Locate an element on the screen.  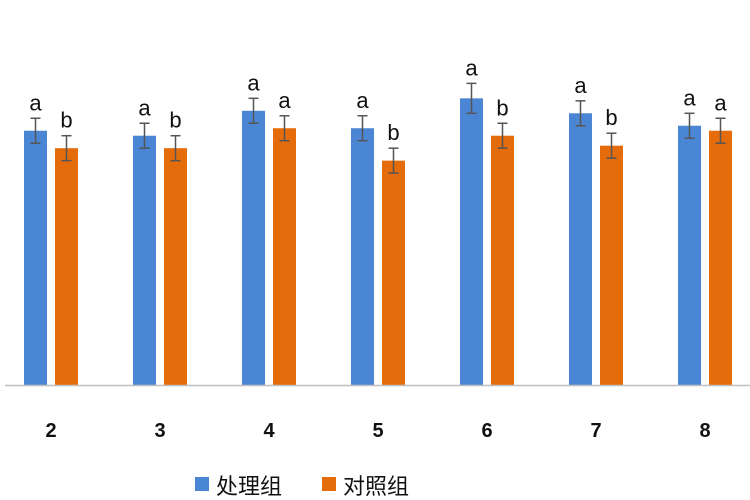
legend: 处理组 对照组 is located at coordinates (302, 487).